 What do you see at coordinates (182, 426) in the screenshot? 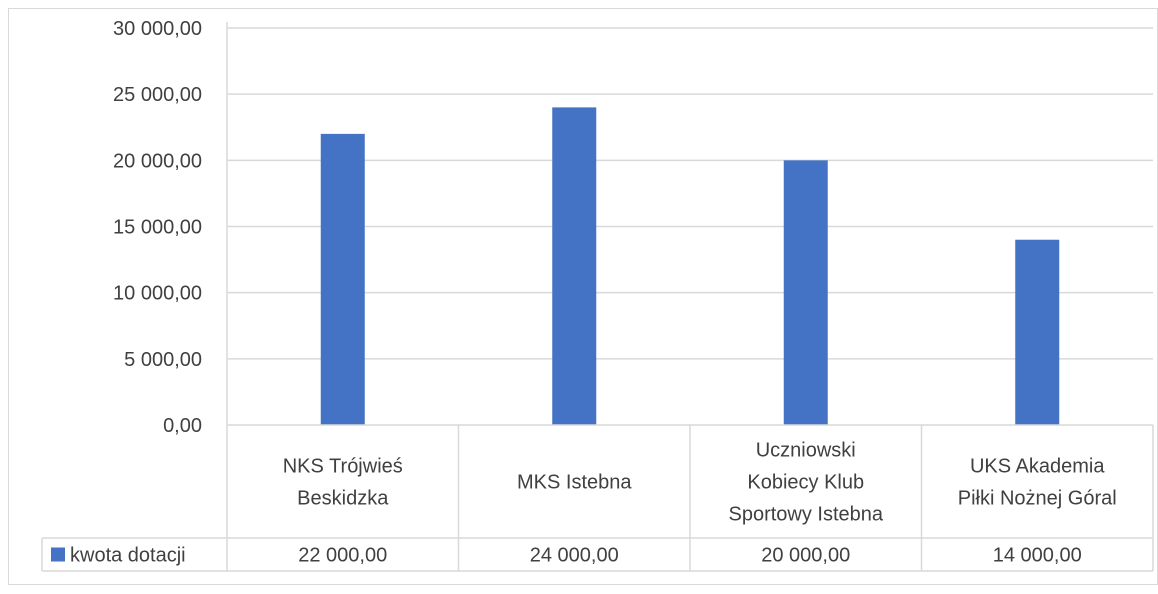
I see `y-tick-label: 0,00` at bounding box center [182, 426].